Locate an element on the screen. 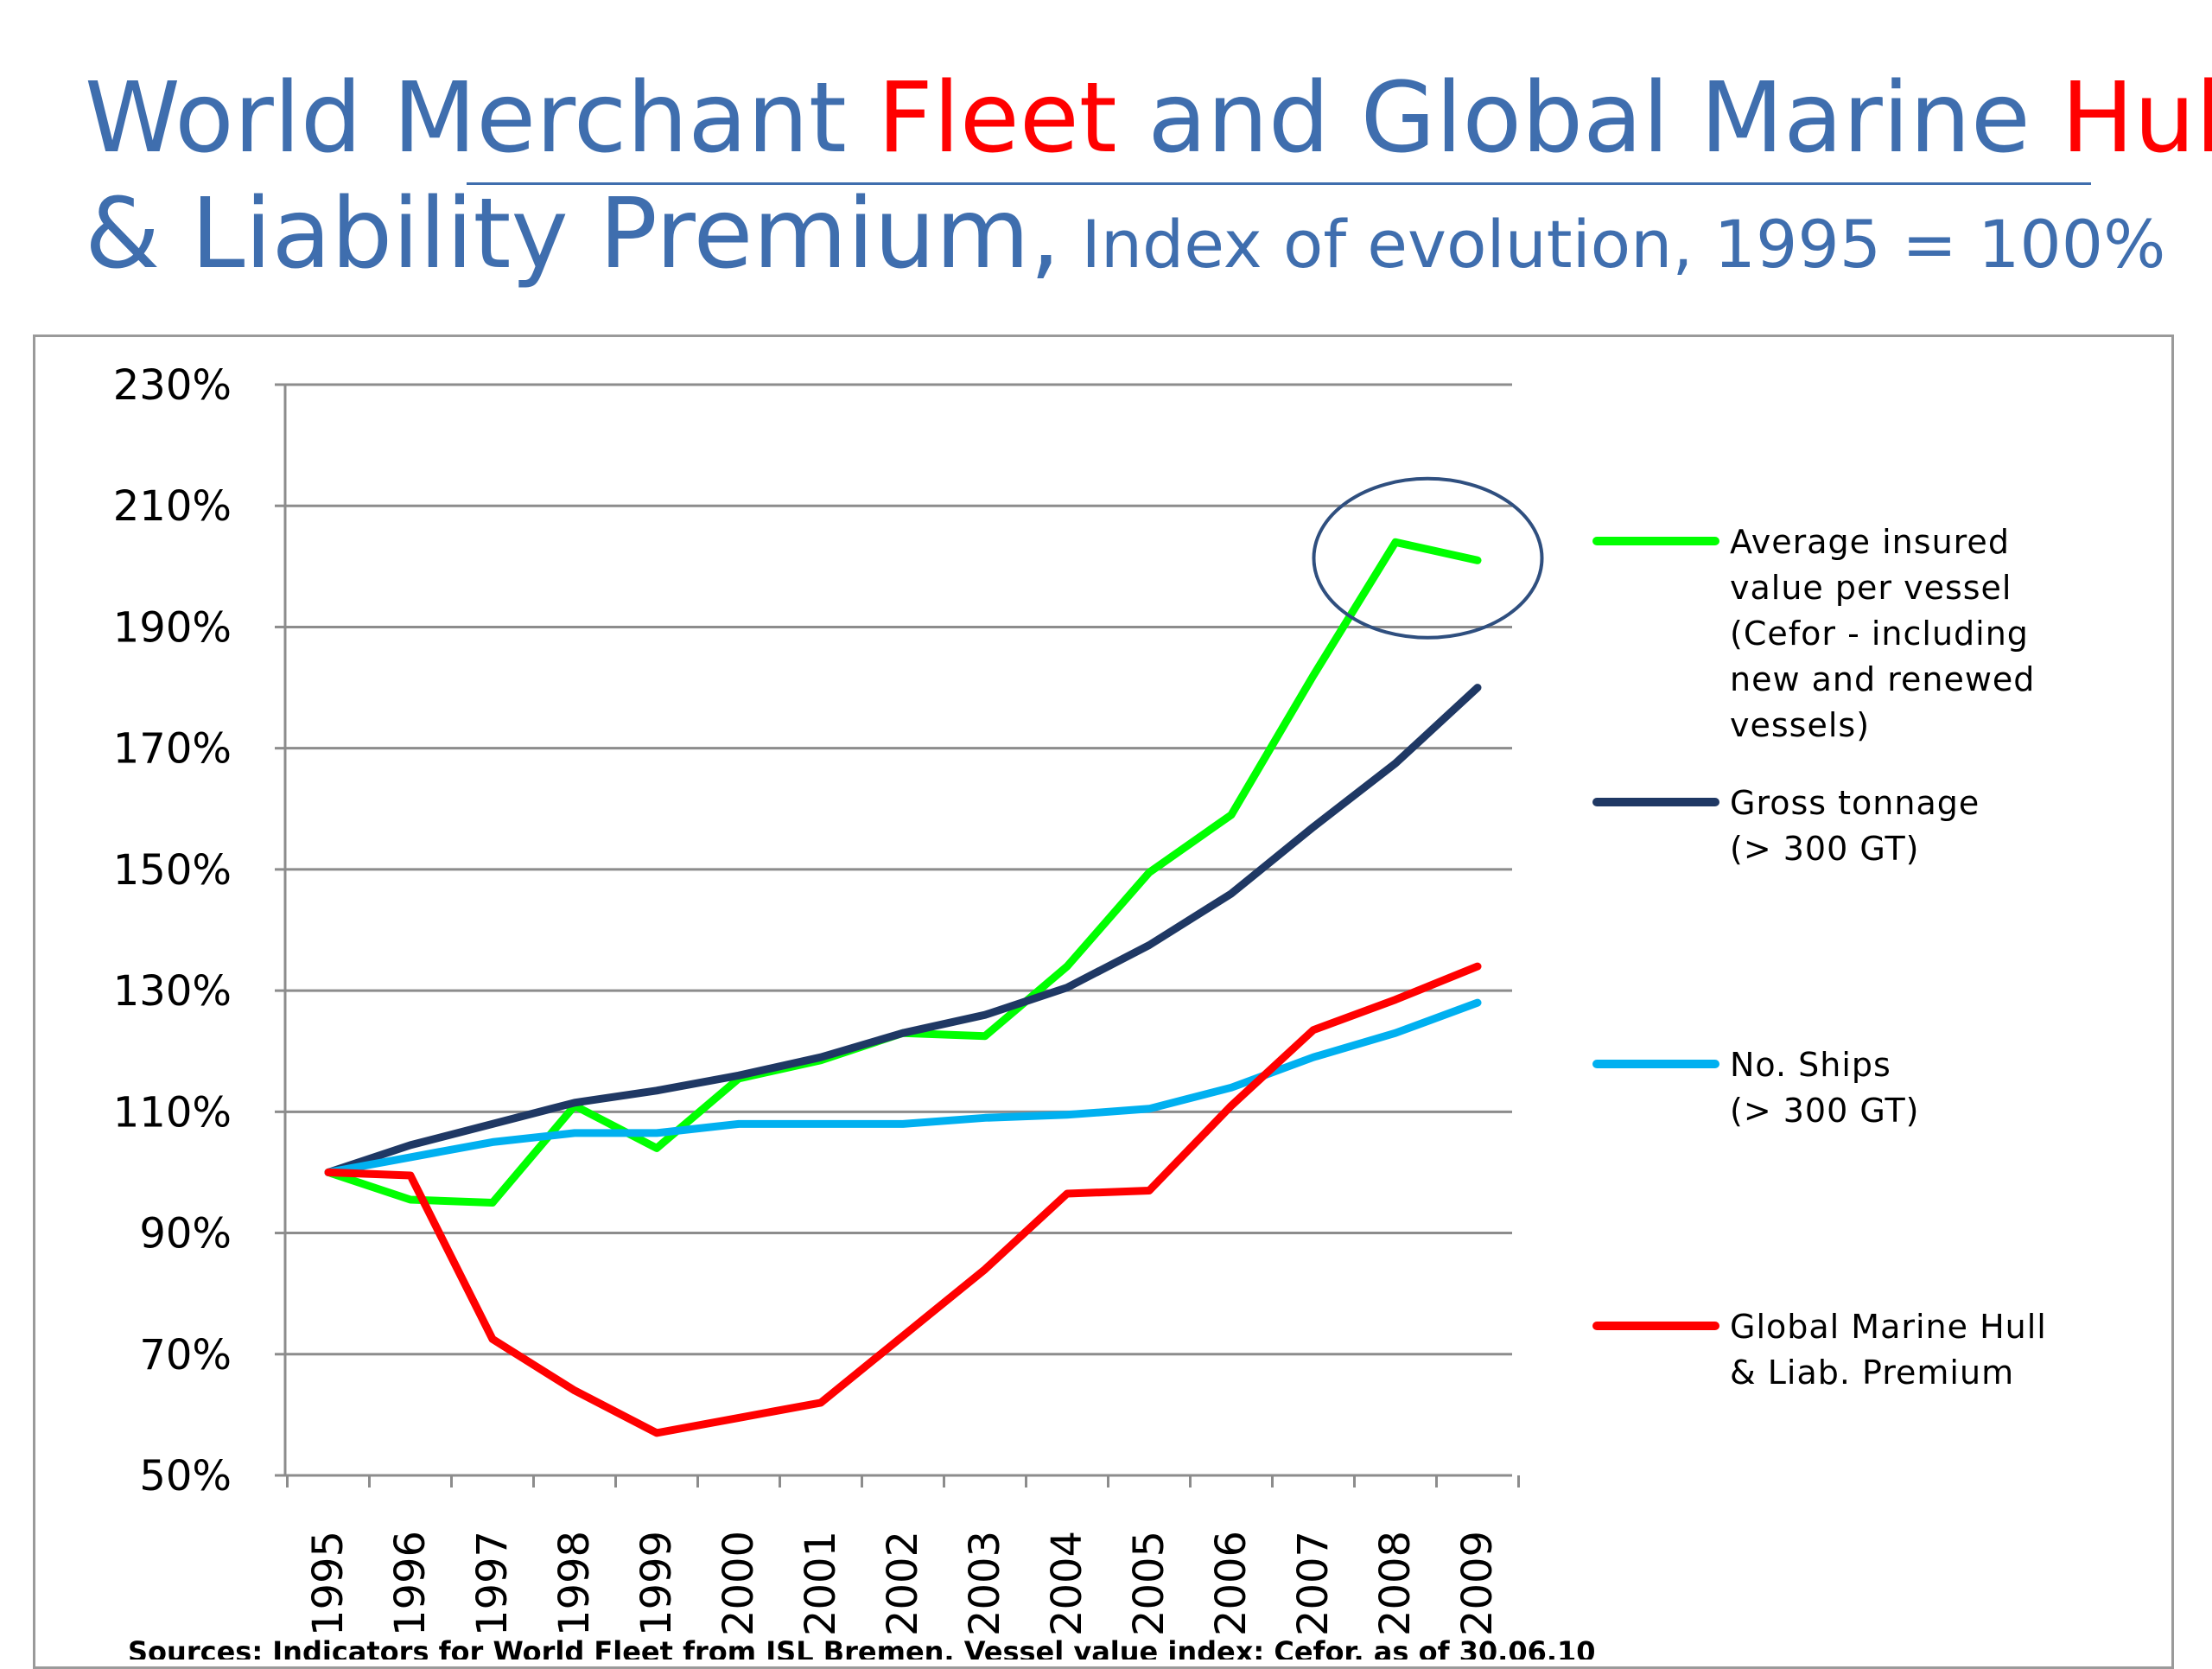 The height and width of the screenshot is (1669, 2212). y-tick-label: 230% is located at coordinates (172, 385).